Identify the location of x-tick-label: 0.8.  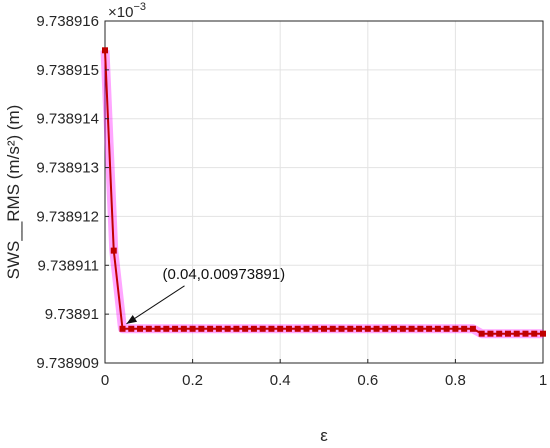
(455, 380).